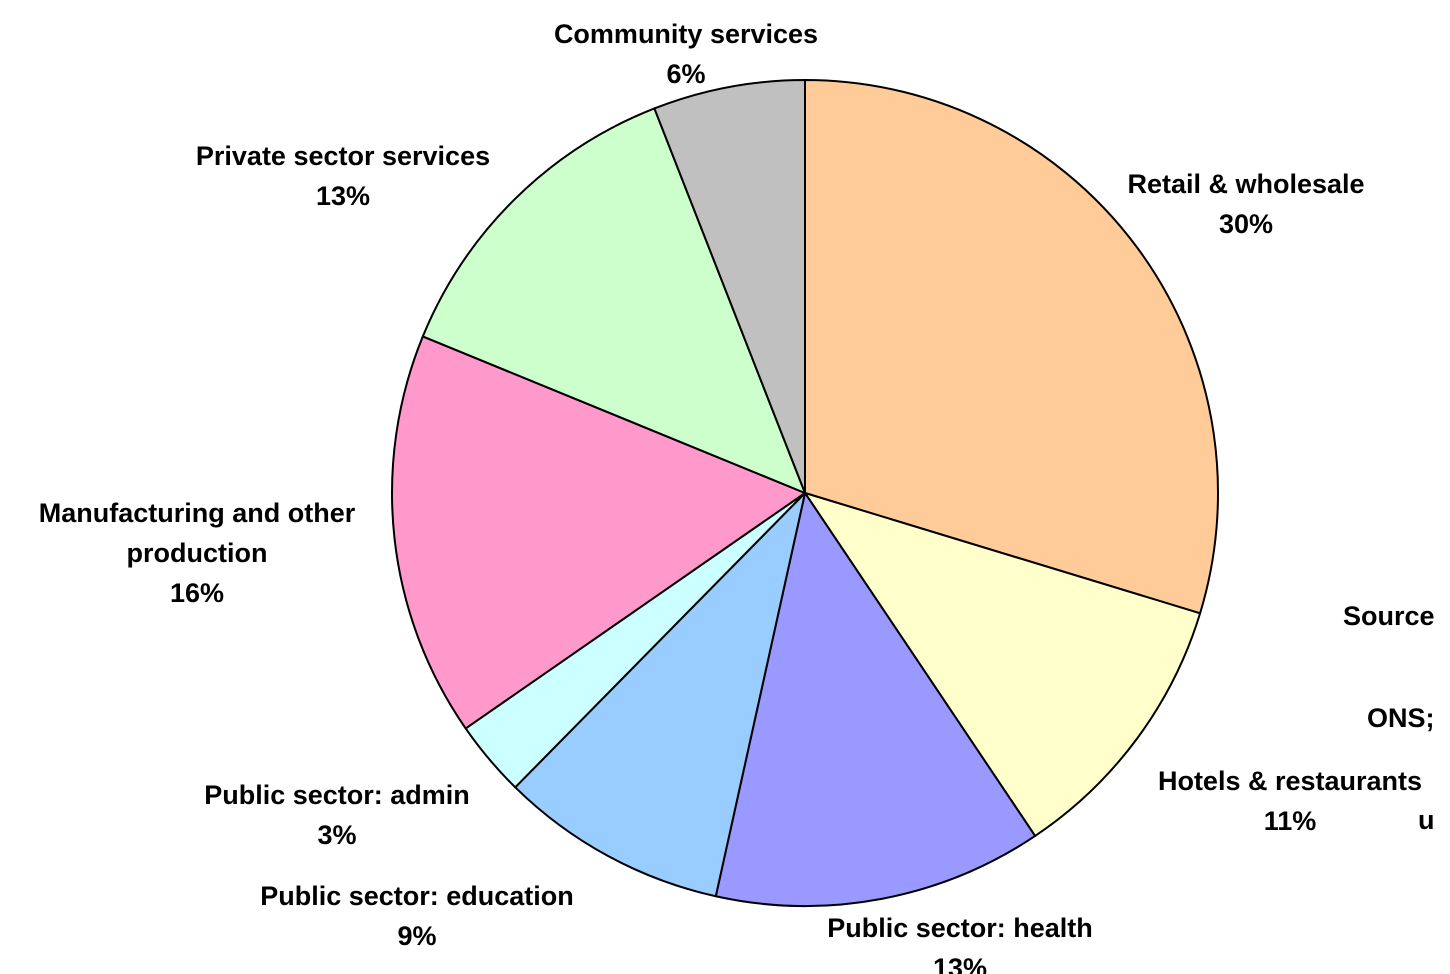 This screenshot has width=1450, height=974. I want to click on pie-slice-community-services, so click(729, 286).